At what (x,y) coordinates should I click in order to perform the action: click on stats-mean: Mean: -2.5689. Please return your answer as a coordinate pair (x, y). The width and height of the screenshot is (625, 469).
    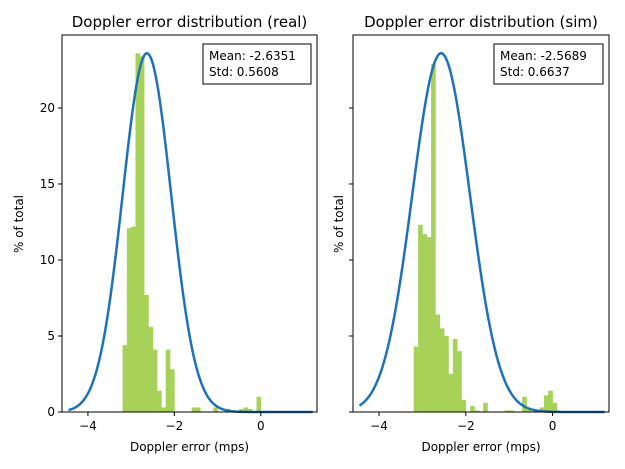
    Looking at the image, I should click on (543, 56).